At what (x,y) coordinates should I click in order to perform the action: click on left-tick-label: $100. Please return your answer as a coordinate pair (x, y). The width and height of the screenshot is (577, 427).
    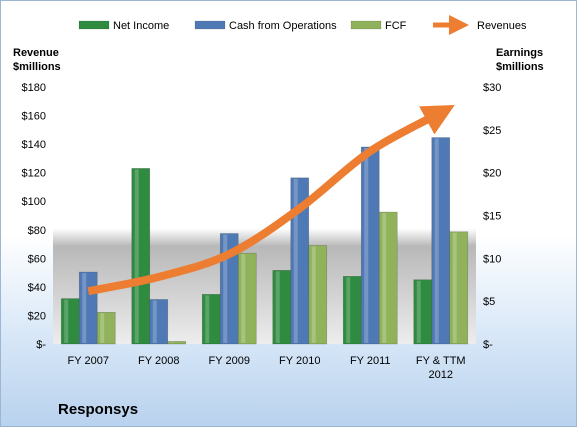
    Looking at the image, I should click on (34, 202).